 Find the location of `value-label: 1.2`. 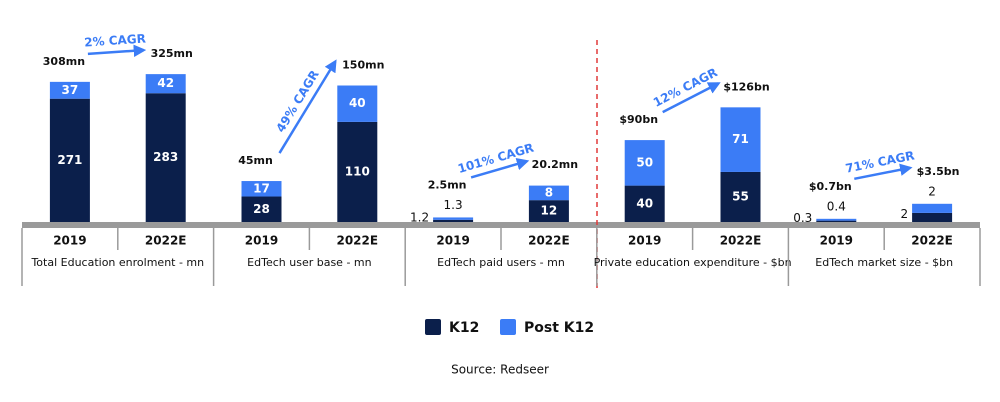

value-label: 1.2 is located at coordinates (419, 217).